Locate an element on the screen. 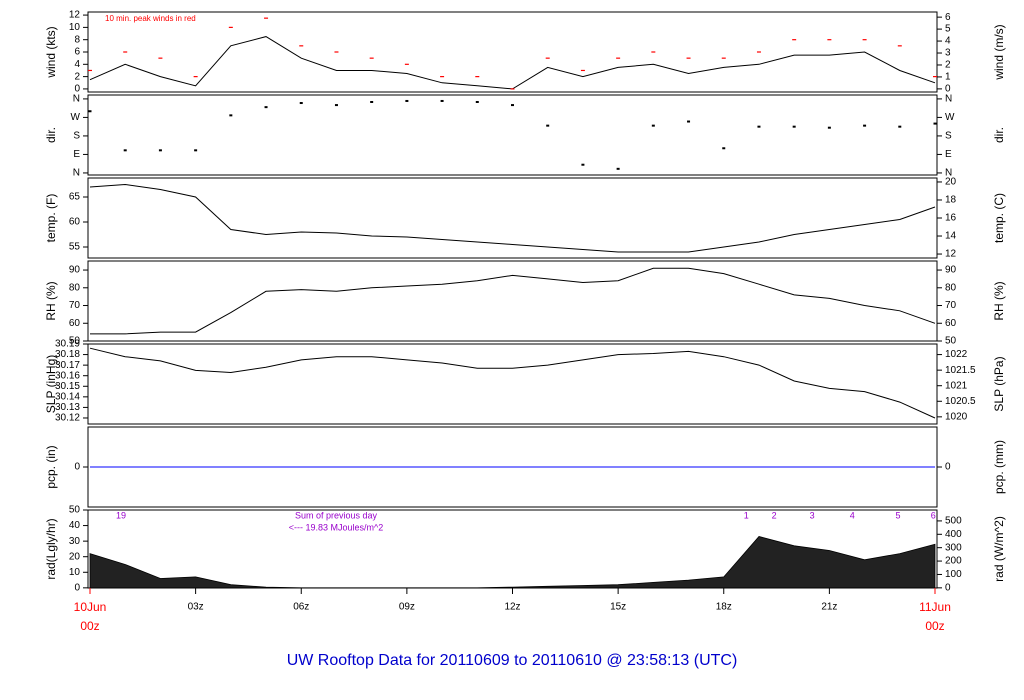 Image resolution: width=1024 pixels, height=700 pixels. y2-axis-label: SLP (hPa) is located at coordinates (999, 383).